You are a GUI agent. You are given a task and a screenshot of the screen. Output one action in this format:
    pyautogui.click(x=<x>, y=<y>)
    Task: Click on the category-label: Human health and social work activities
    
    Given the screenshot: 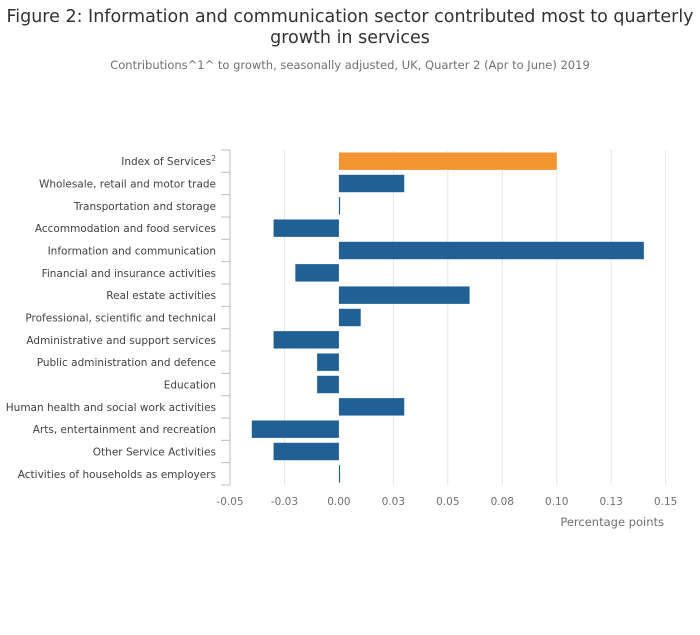 What is the action you would take?
    pyautogui.click(x=111, y=408)
    